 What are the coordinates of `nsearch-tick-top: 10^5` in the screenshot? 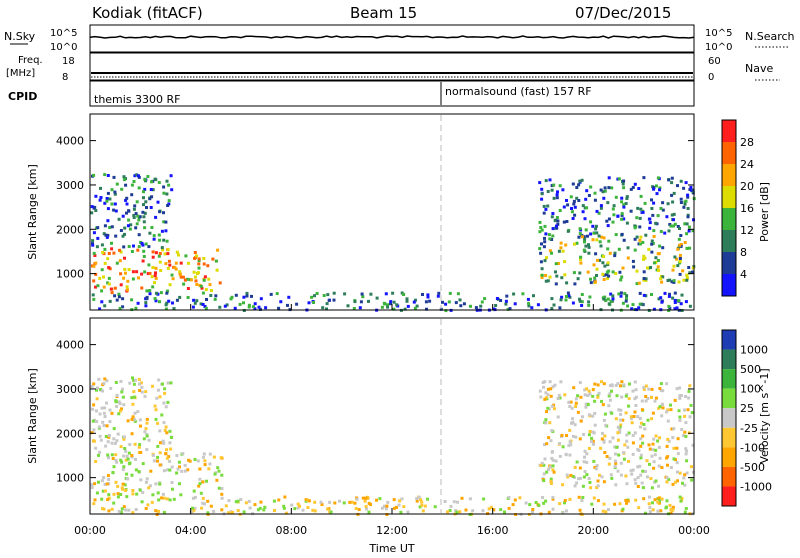 It's located at (718, 33).